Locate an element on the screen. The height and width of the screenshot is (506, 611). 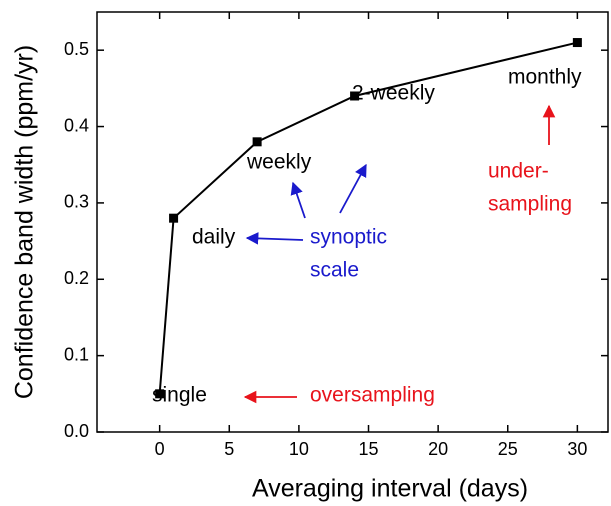
y-tick-label: 0.5 is located at coordinates (76, 49).